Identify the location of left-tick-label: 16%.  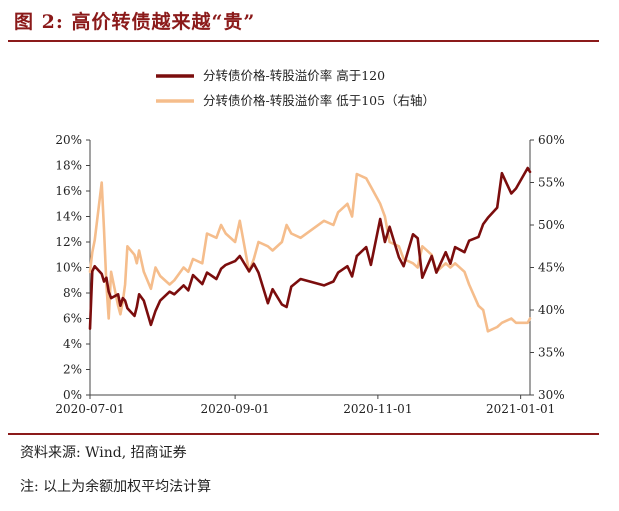
(68, 191).